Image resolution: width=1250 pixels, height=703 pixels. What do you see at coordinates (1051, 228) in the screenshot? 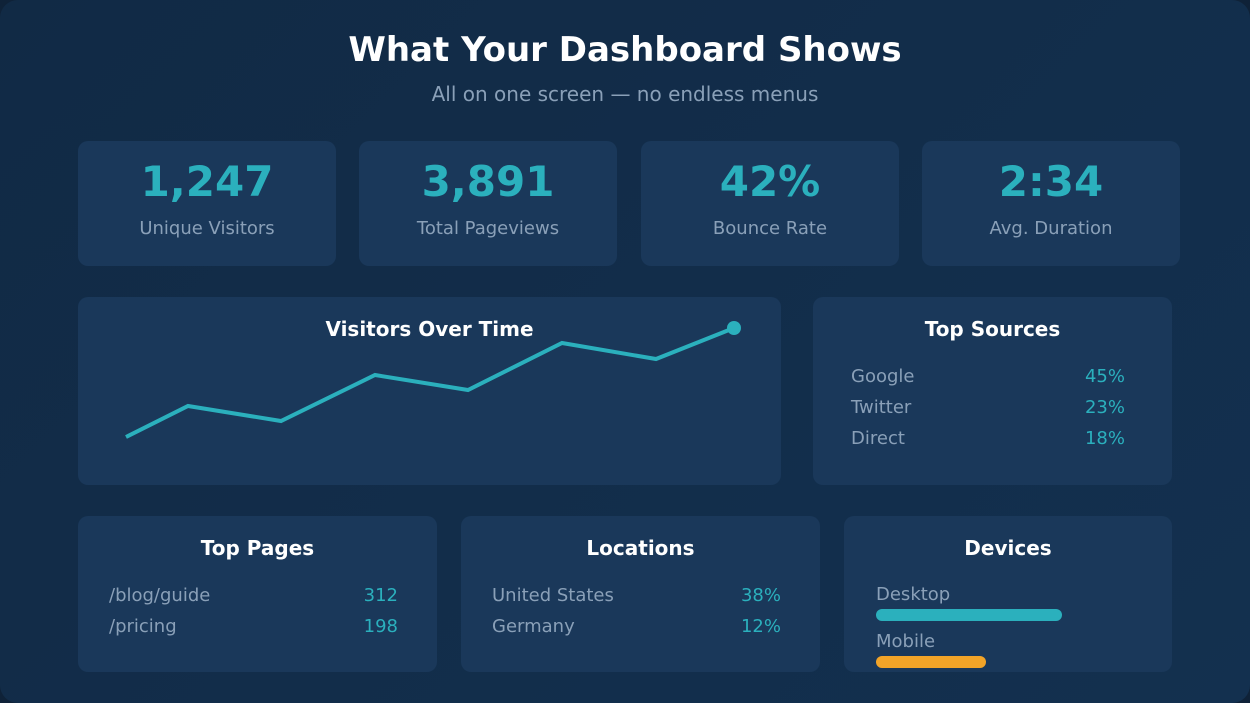
I see `stat-label: Avg. Duration` at bounding box center [1051, 228].